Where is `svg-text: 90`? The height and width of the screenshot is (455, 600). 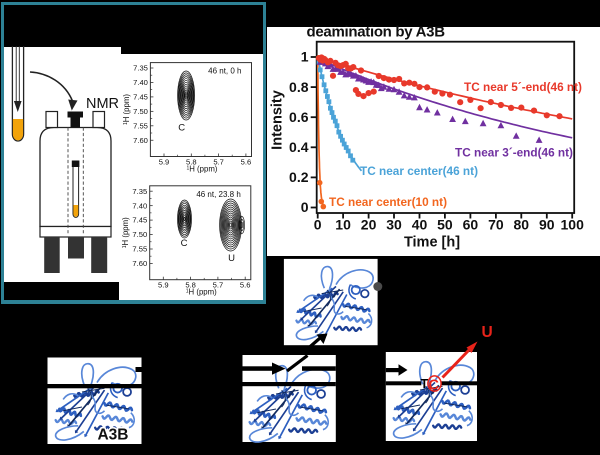
svg-text: 90 is located at coordinates (547, 225).